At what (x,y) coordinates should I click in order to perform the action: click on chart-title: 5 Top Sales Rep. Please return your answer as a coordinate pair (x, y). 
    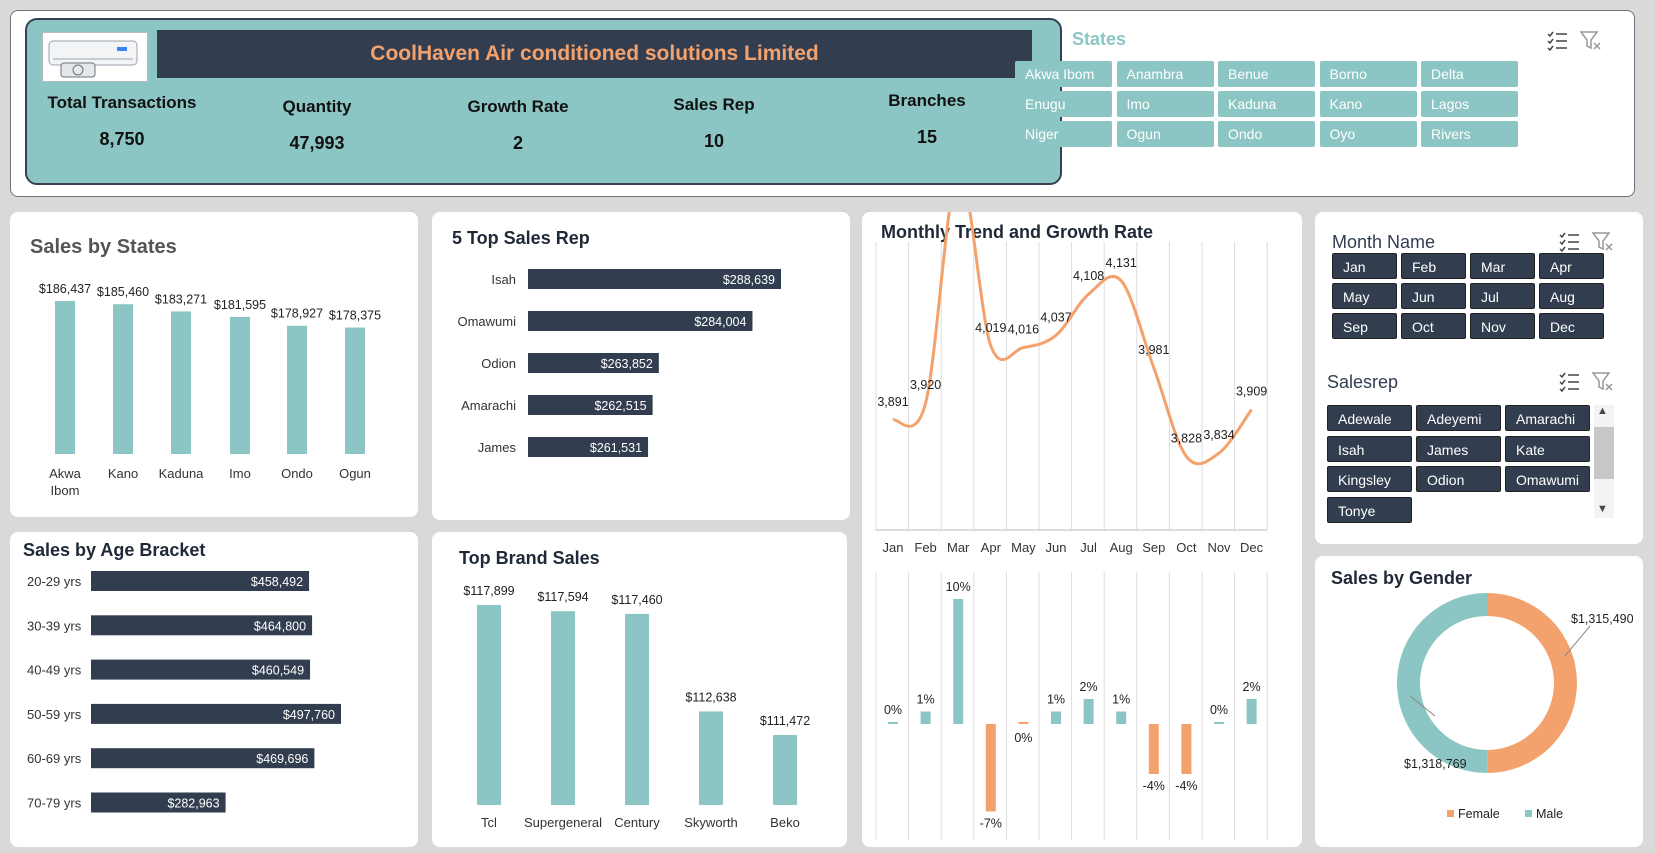
    Looking at the image, I should click on (521, 238).